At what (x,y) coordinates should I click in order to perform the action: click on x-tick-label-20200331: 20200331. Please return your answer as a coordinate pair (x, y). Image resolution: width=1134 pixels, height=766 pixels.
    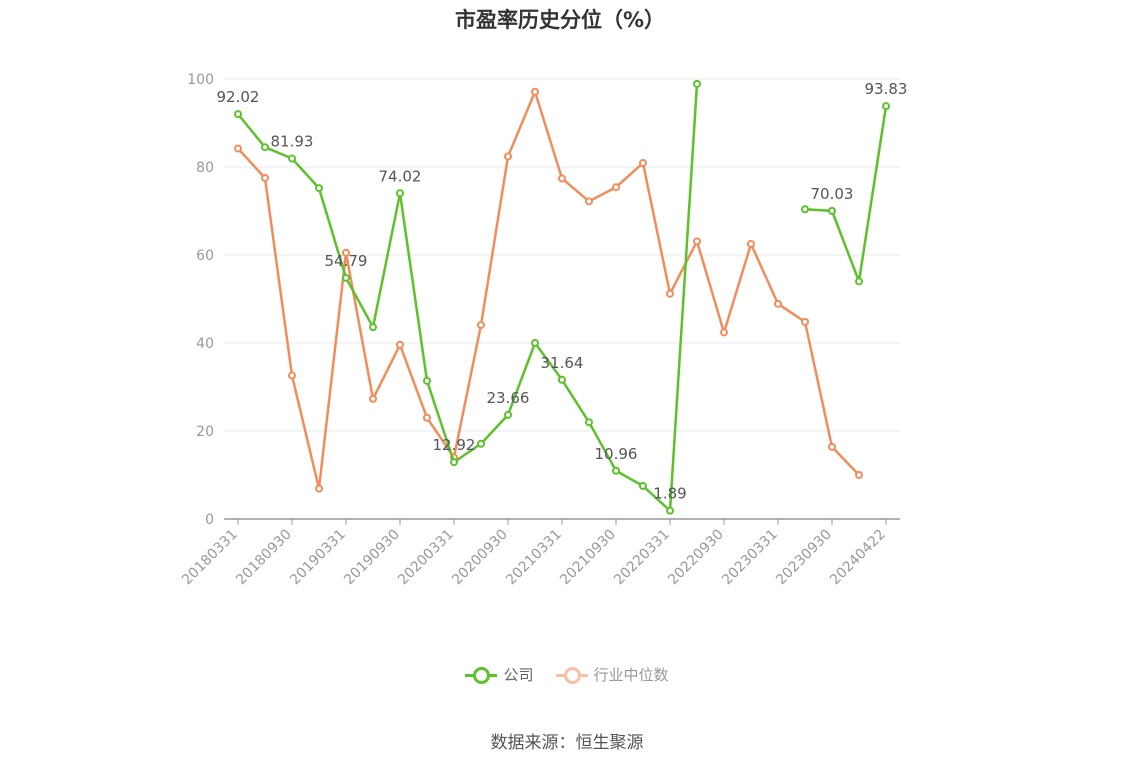
    Looking at the image, I should click on (426, 558).